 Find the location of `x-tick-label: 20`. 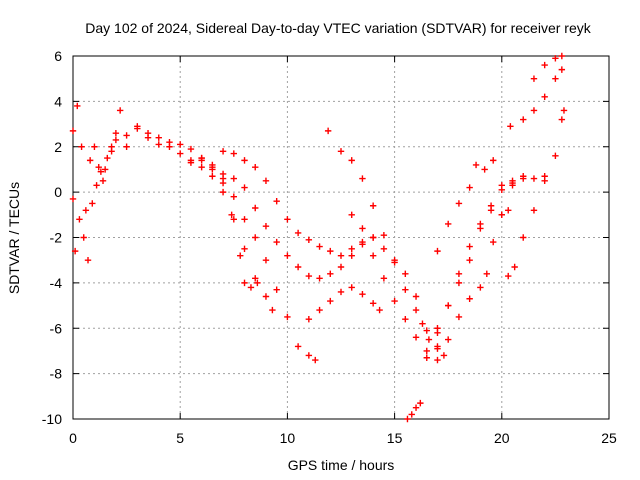

x-tick-label: 20 is located at coordinates (502, 438).